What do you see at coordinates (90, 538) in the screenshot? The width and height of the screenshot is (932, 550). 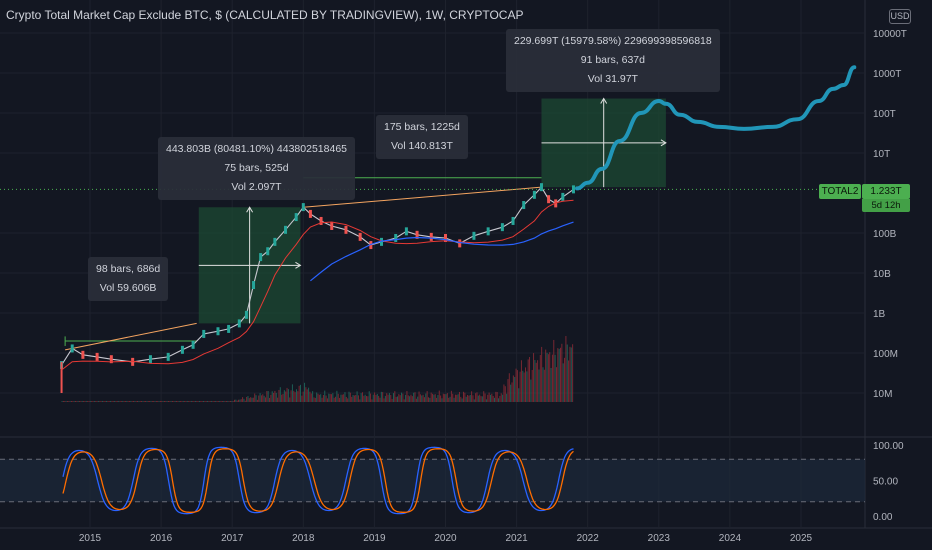 I see `x-tick-label: 2015` at bounding box center [90, 538].